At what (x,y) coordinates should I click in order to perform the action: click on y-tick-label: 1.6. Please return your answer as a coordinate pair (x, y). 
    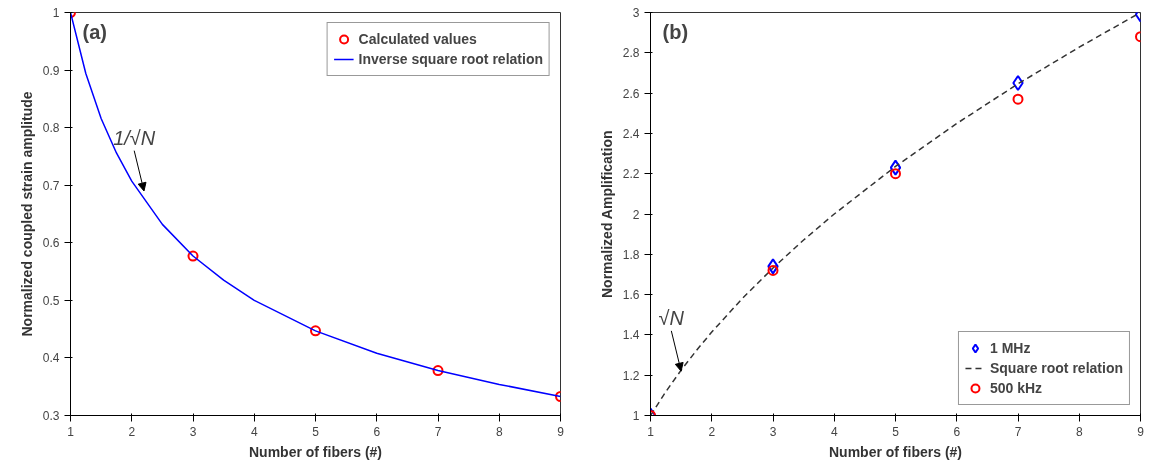
    Looking at the image, I should click on (631, 295).